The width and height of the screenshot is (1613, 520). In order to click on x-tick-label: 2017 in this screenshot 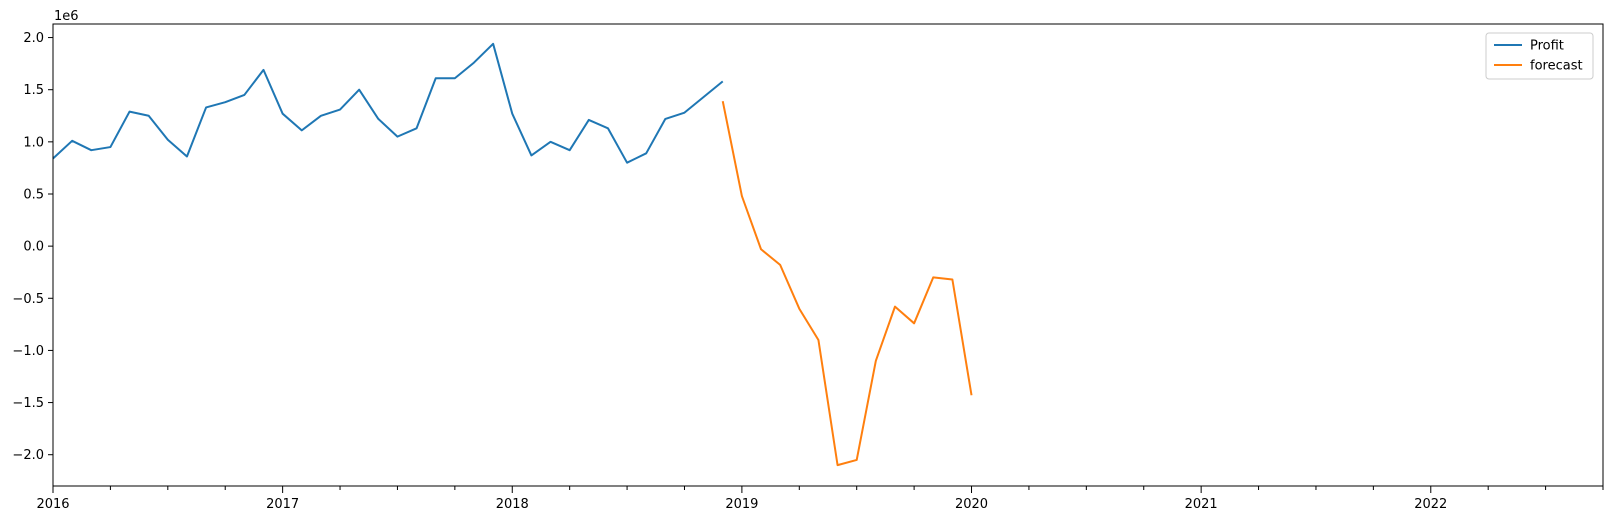, I will do `click(282, 504)`.